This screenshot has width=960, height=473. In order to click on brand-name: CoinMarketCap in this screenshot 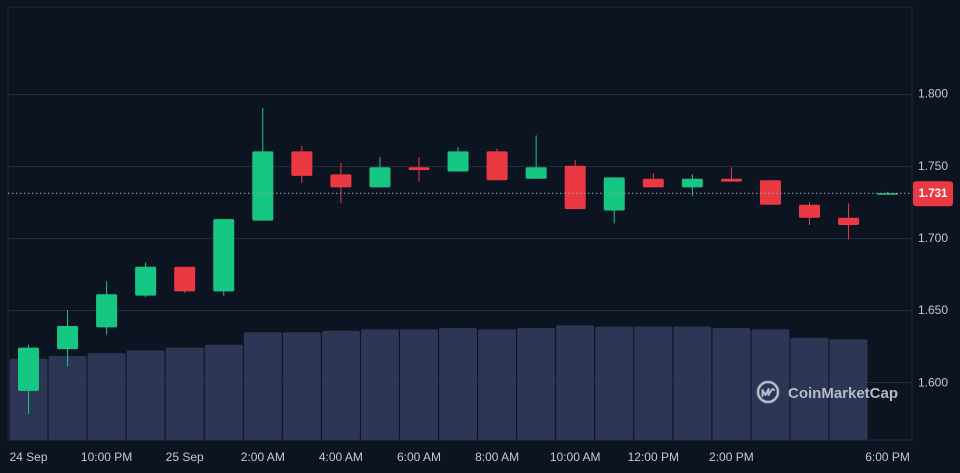, I will do `click(843, 393)`.